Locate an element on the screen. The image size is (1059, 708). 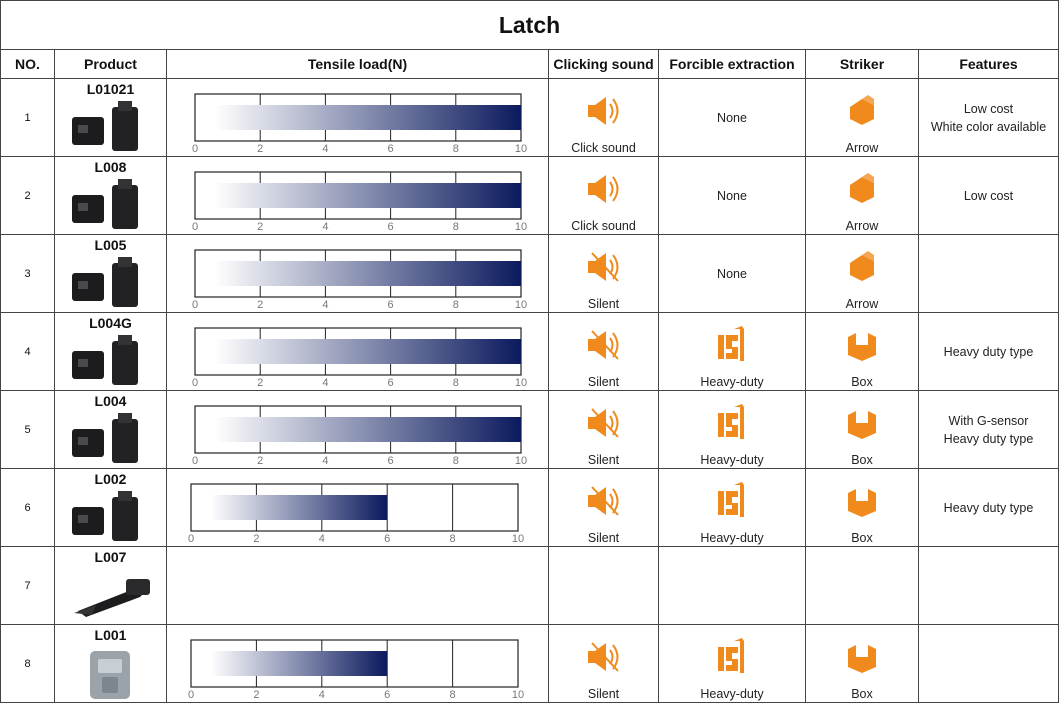
clicking-sound-label: Click sound is located at coordinates (603, 226).